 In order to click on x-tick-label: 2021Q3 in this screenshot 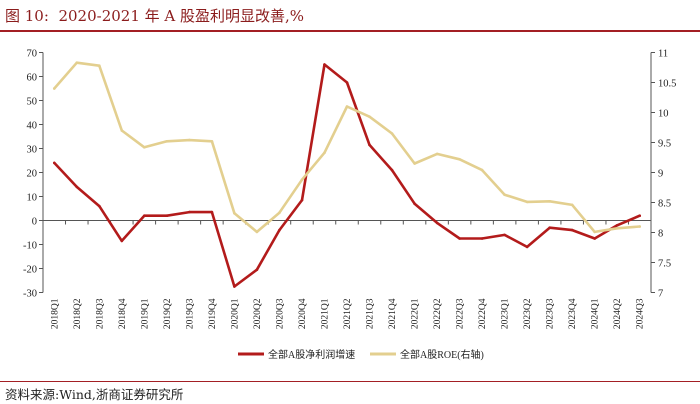, I will do `click(371, 313)`.